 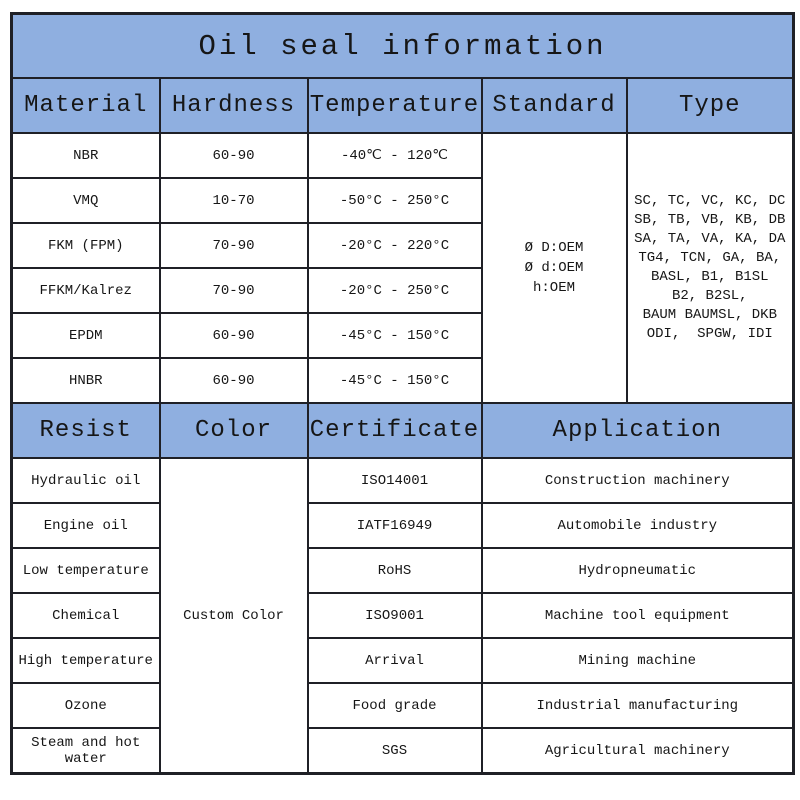 I want to click on column-header-color: Color, so click(x=233, y=430).